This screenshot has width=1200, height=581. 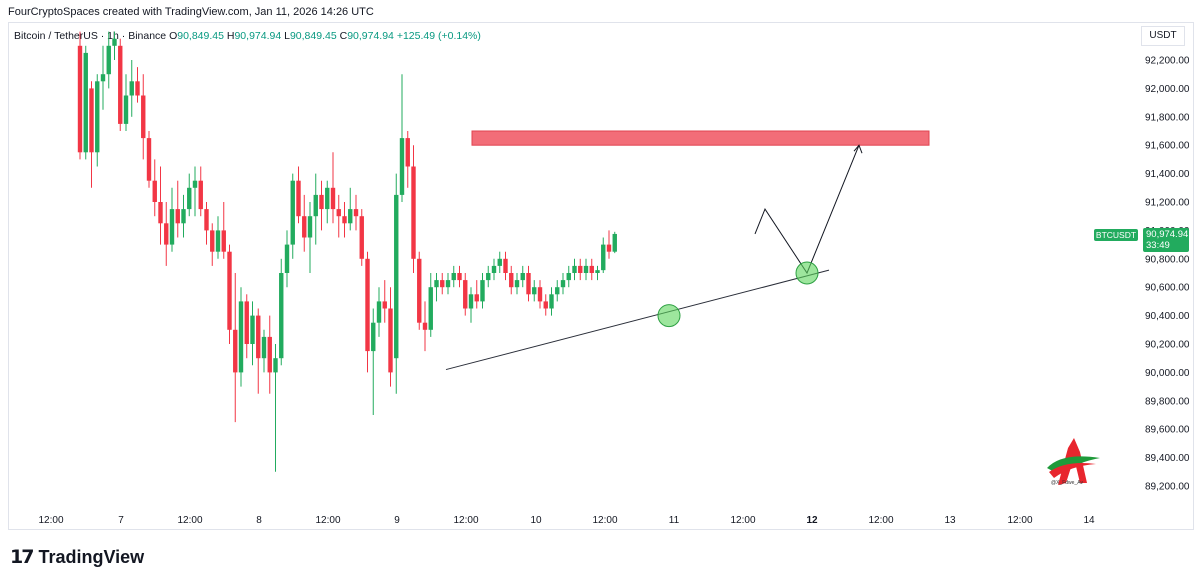 I want to click on touch-circle, so click(x=669, y=316).